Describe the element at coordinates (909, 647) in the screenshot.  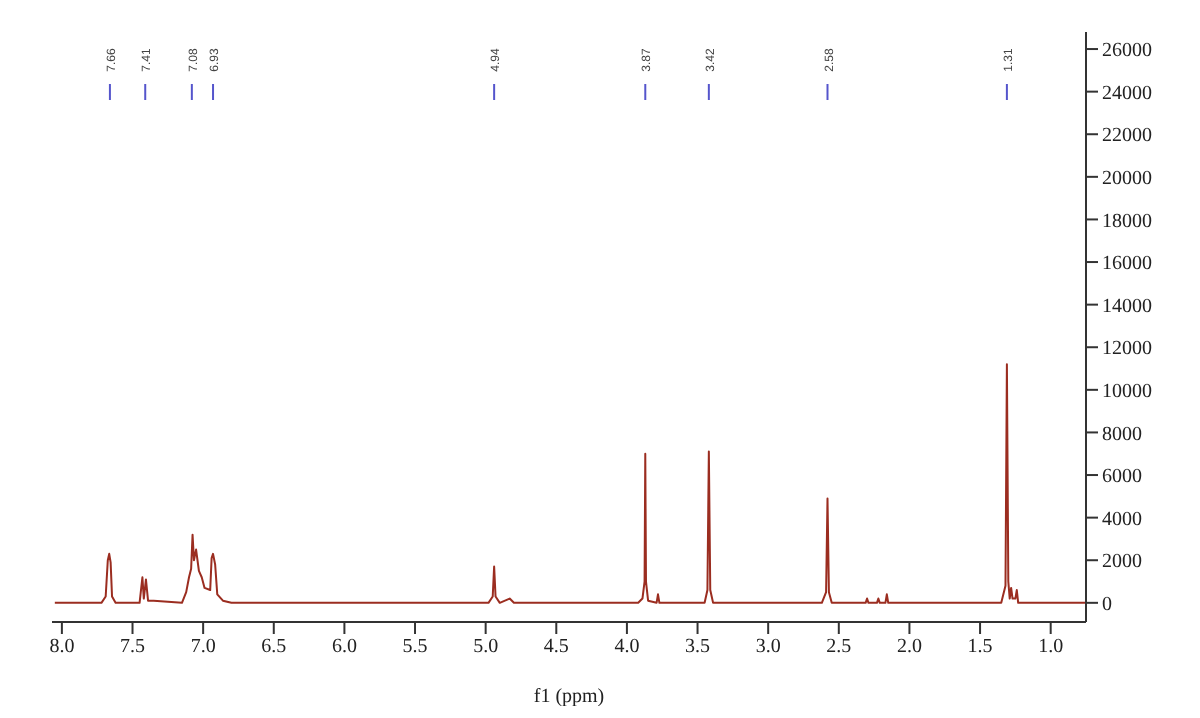
I see `x-tick-label: 2.0` at that location.